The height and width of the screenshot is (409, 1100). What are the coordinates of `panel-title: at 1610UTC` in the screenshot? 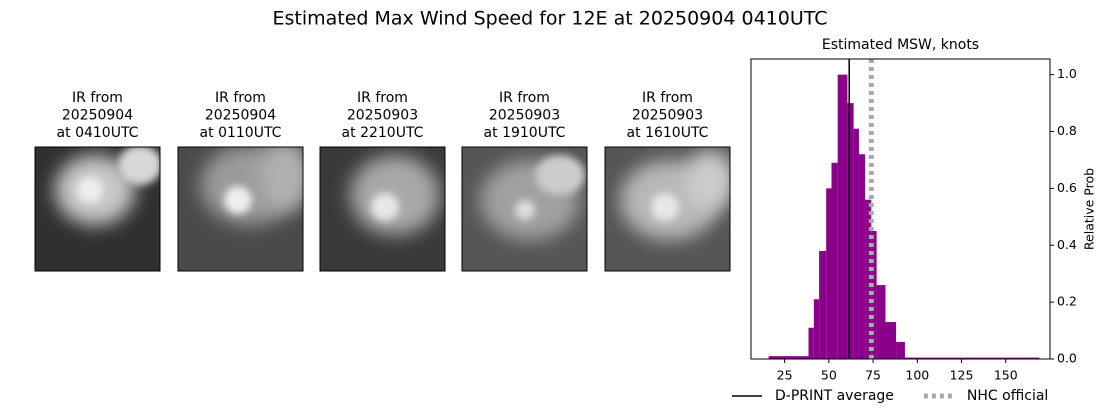 It's located at (668, 133).